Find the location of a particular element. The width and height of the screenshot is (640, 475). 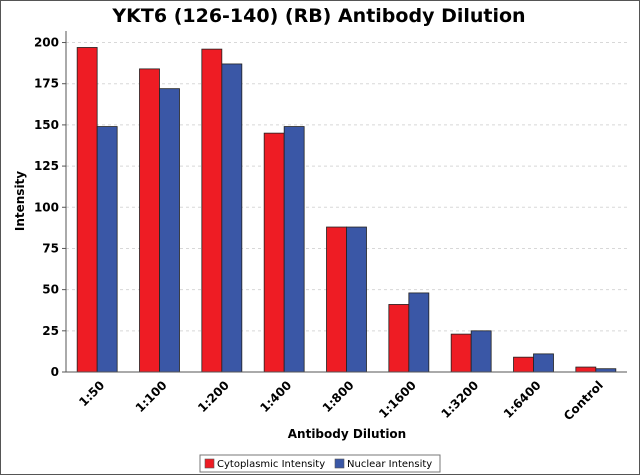

legend-box is located at coordinates (320, 463).